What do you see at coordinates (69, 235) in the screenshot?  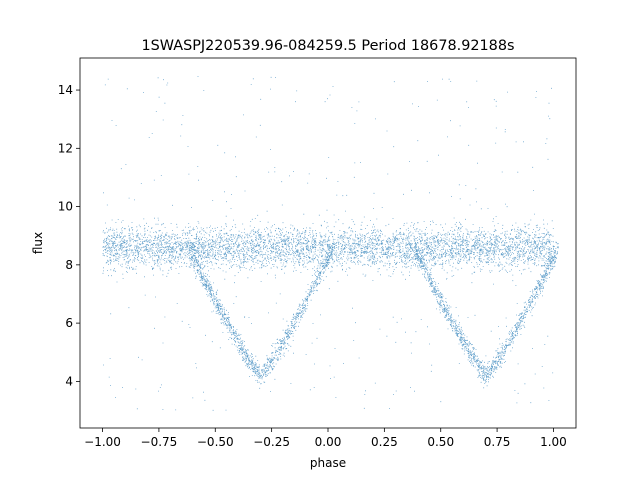 I see `y-axis: 4 6 8 10 12 14` at bounding box center [69, 235].